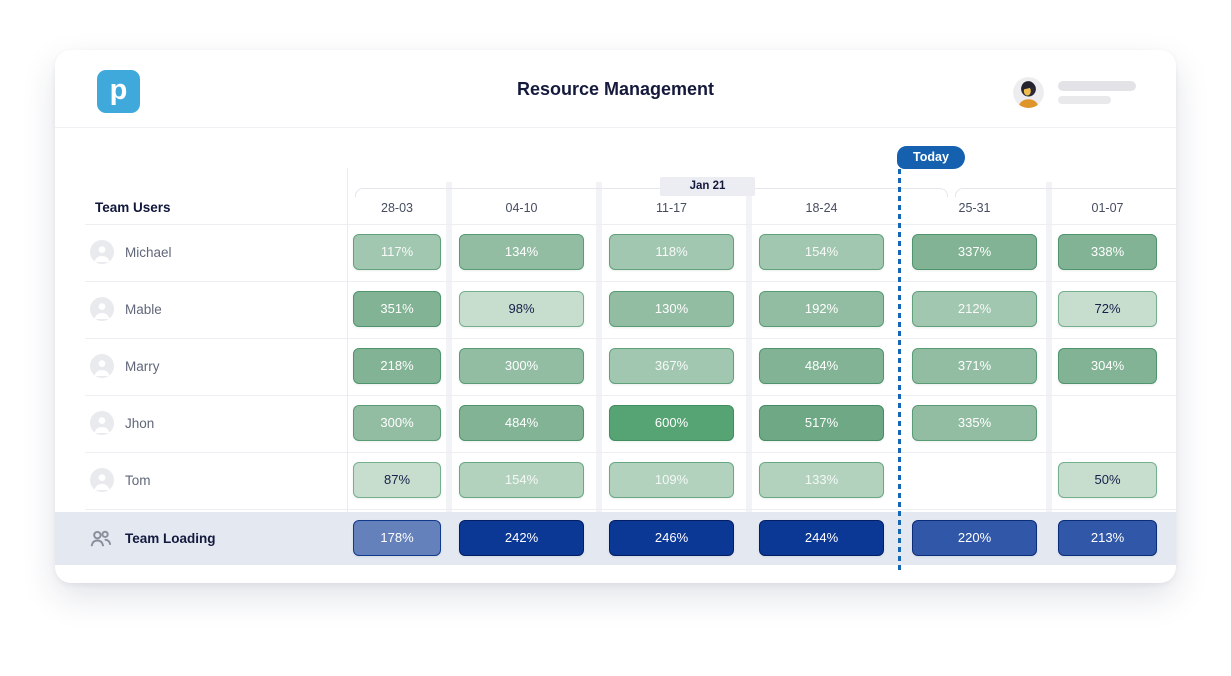  I want to click on user-row: Jhon 300% 484% 600% 517% 335%, so click(615, 423).